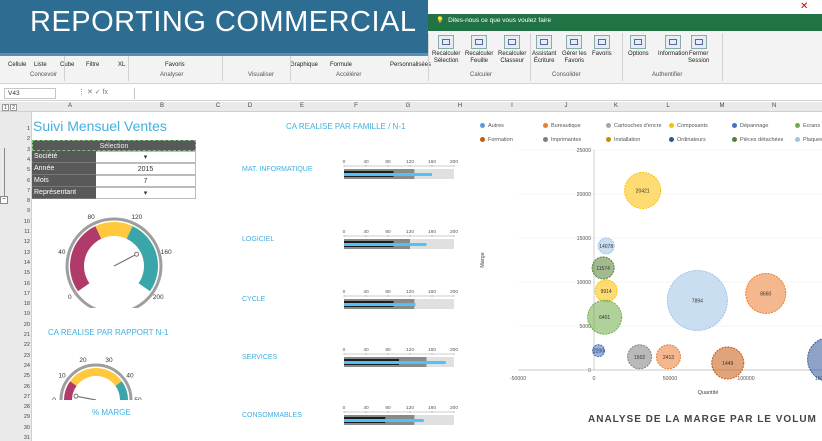 The height and width of the screenshot is (441, 822). What do you see at coordinates (26, 376) in the screenshot?
I see `row-header: 25` at bounding box center [26, 376].